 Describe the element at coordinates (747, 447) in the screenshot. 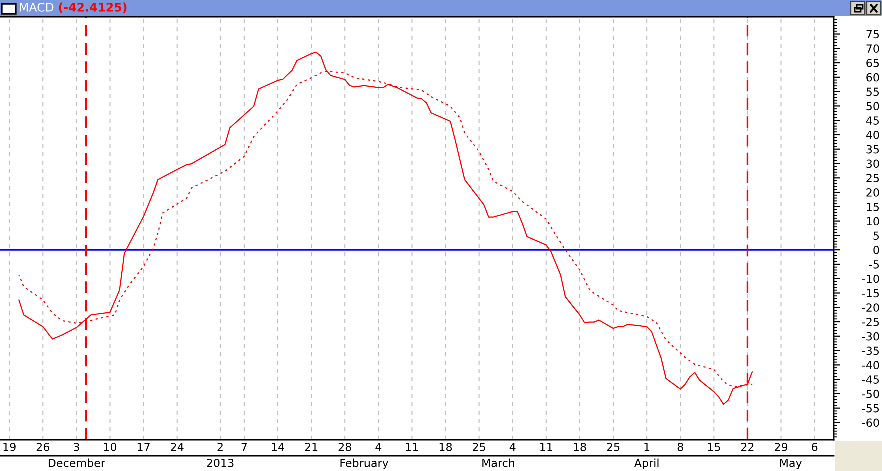

I see `x-tick-label: 22` at that location.